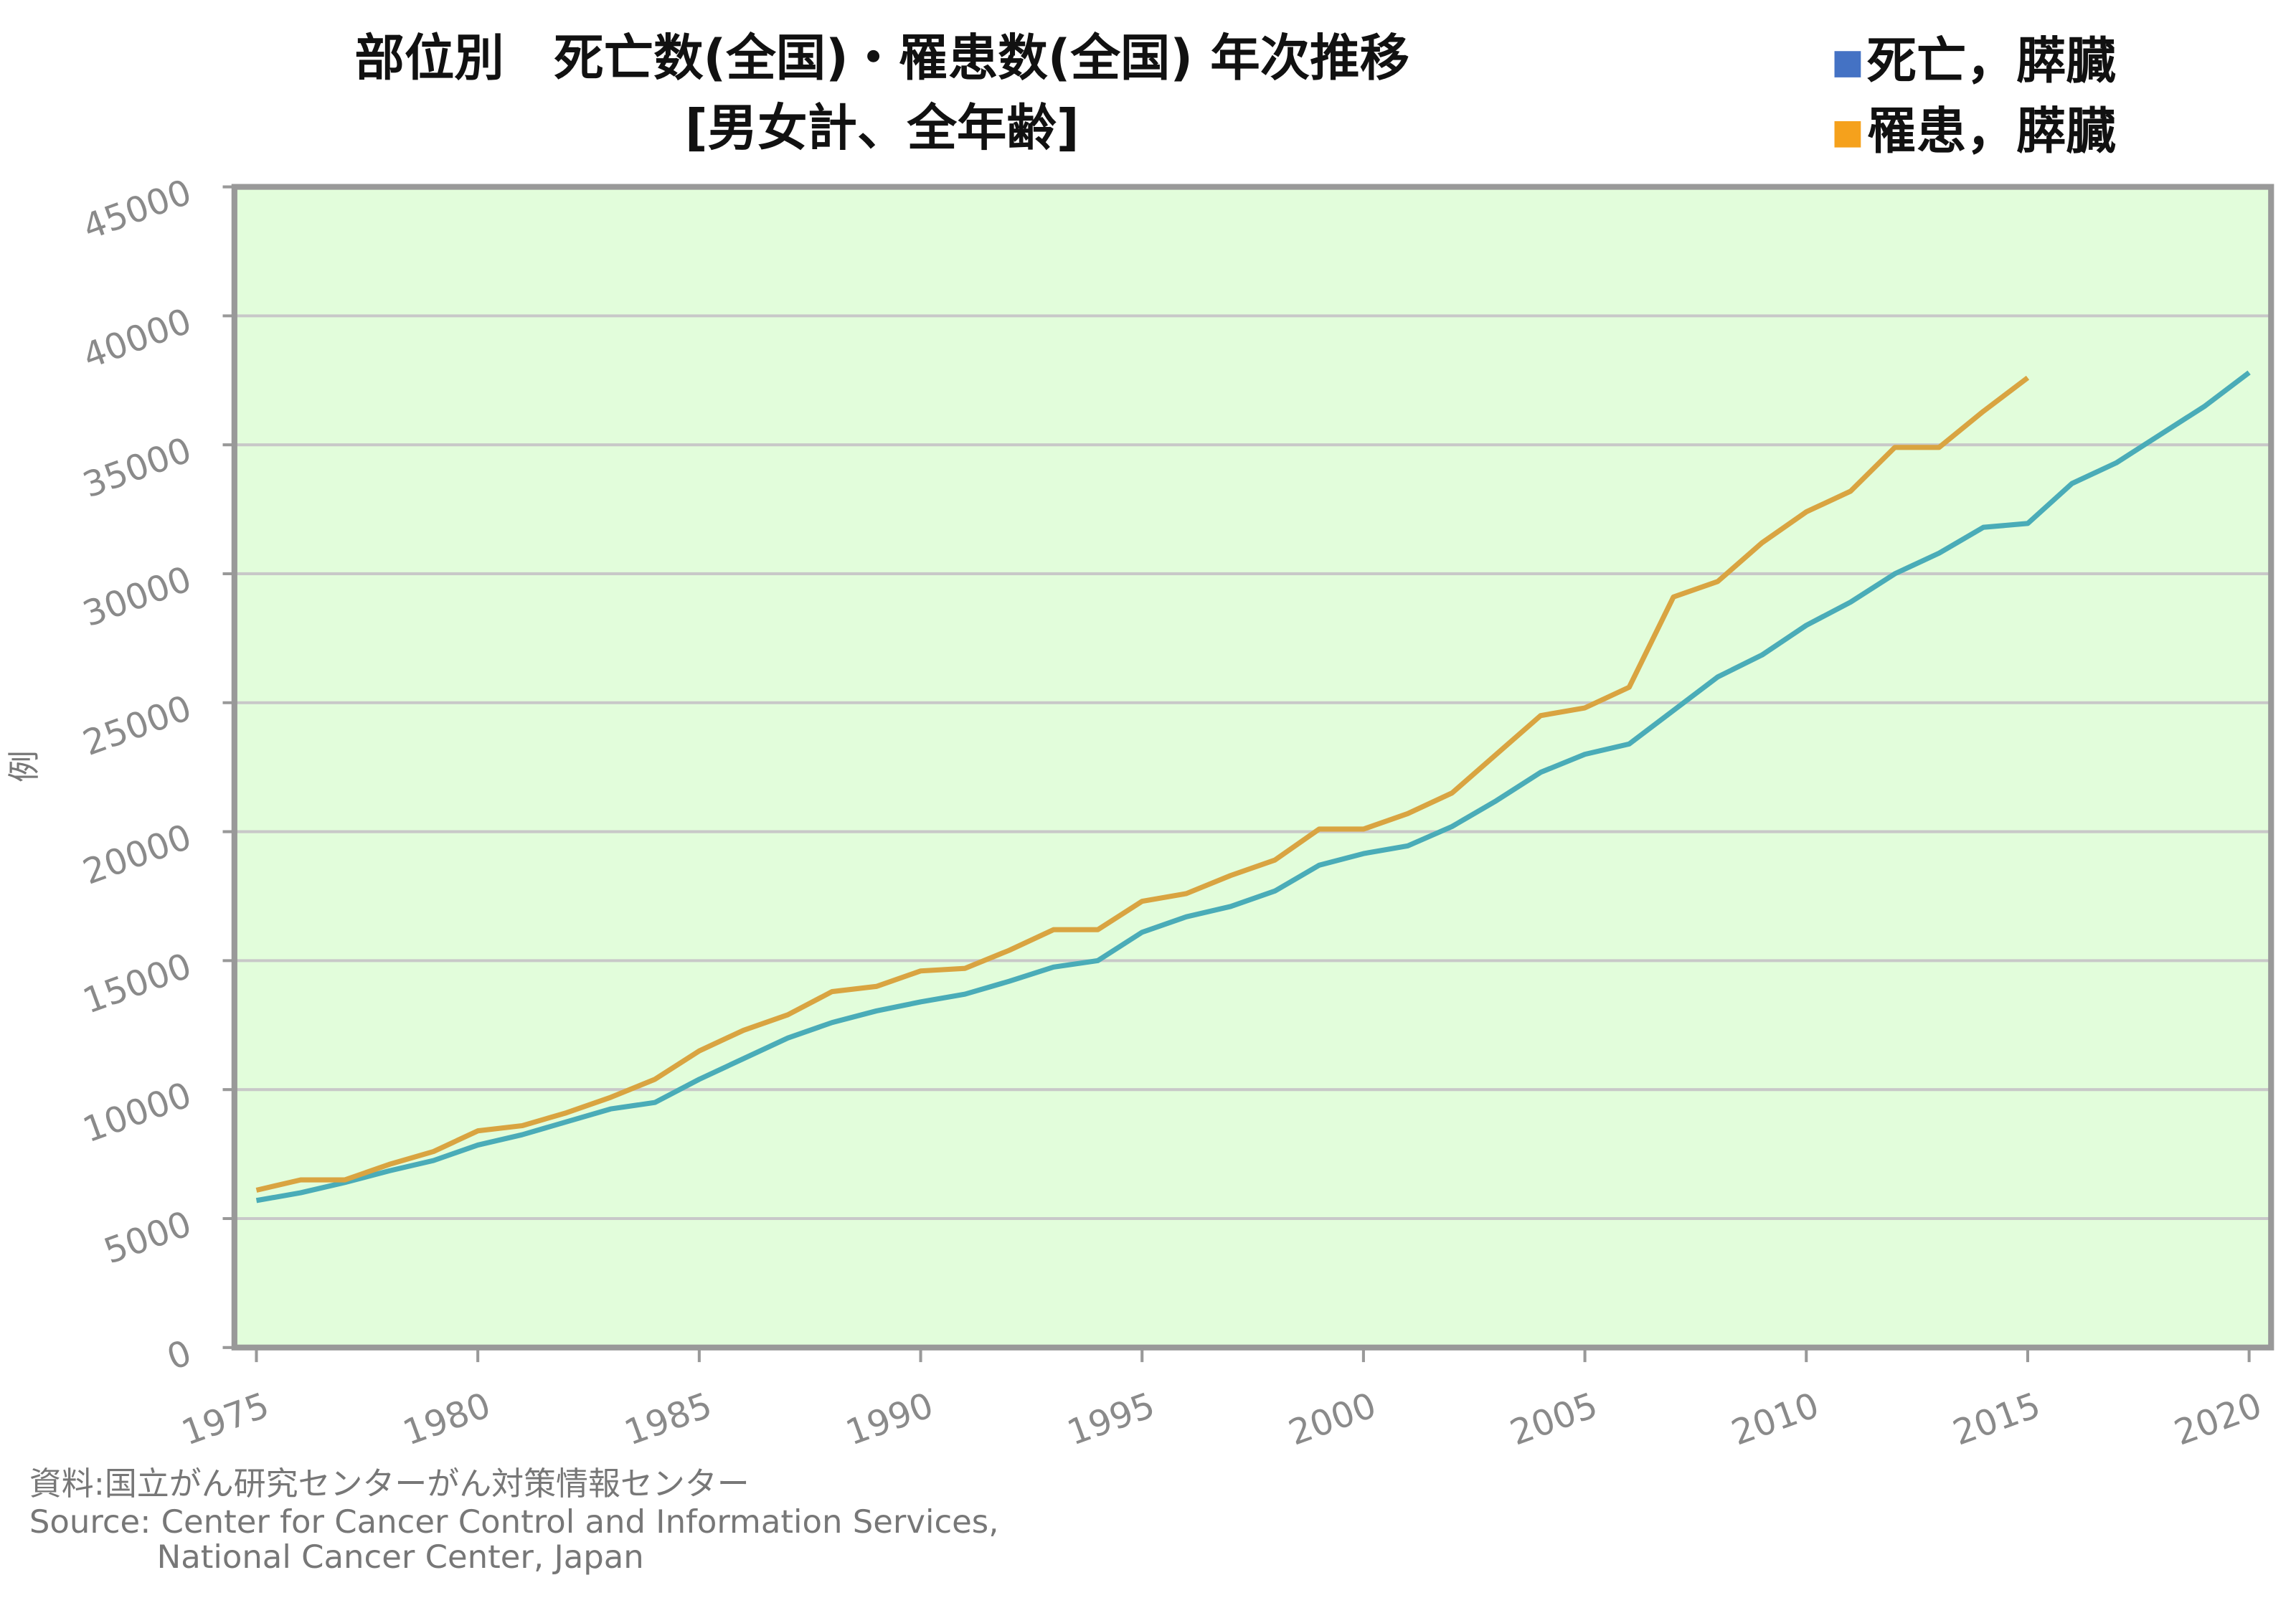 Image resolution: width=2296 pixels, height=1603 pixels. What do you see at coordinates (1775, 1419) in the screenshot?
I see `x-tick-label: 2010` at bounding box center [1775, 1419].